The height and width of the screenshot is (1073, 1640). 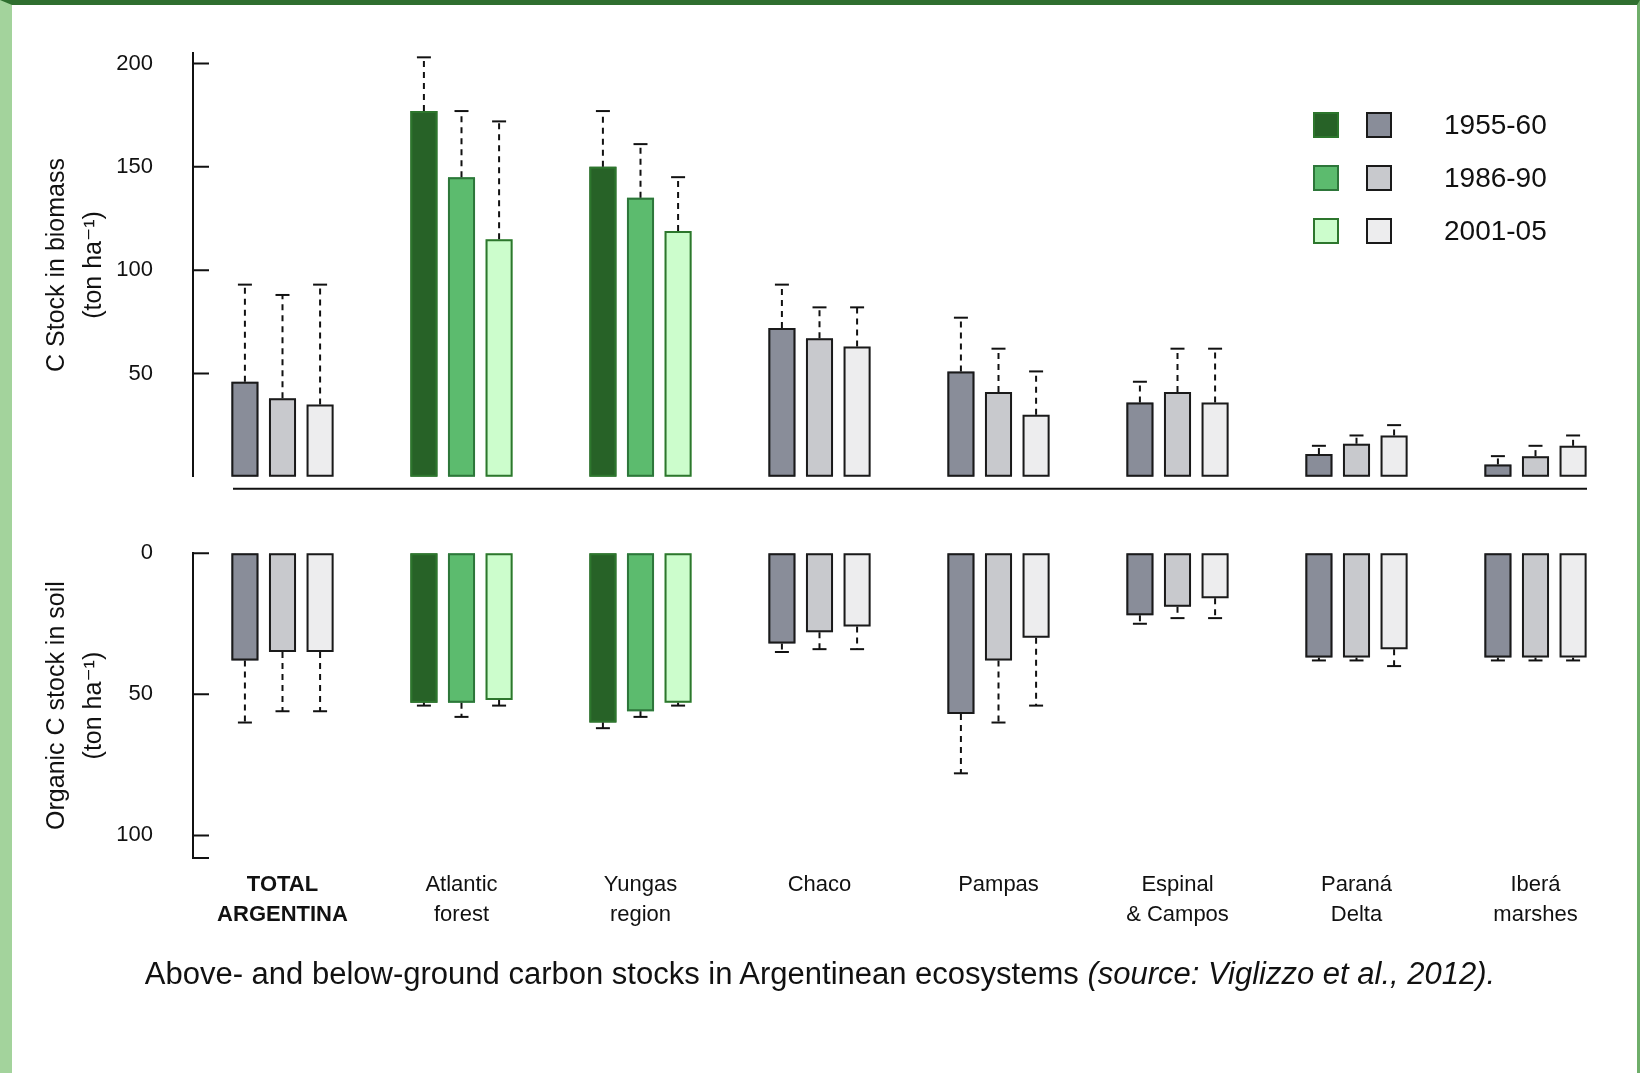 What do you see at coordinates (134, 62) in the screenshot?
I see `y-tick-label: 200` at bounding box center [134, 62].